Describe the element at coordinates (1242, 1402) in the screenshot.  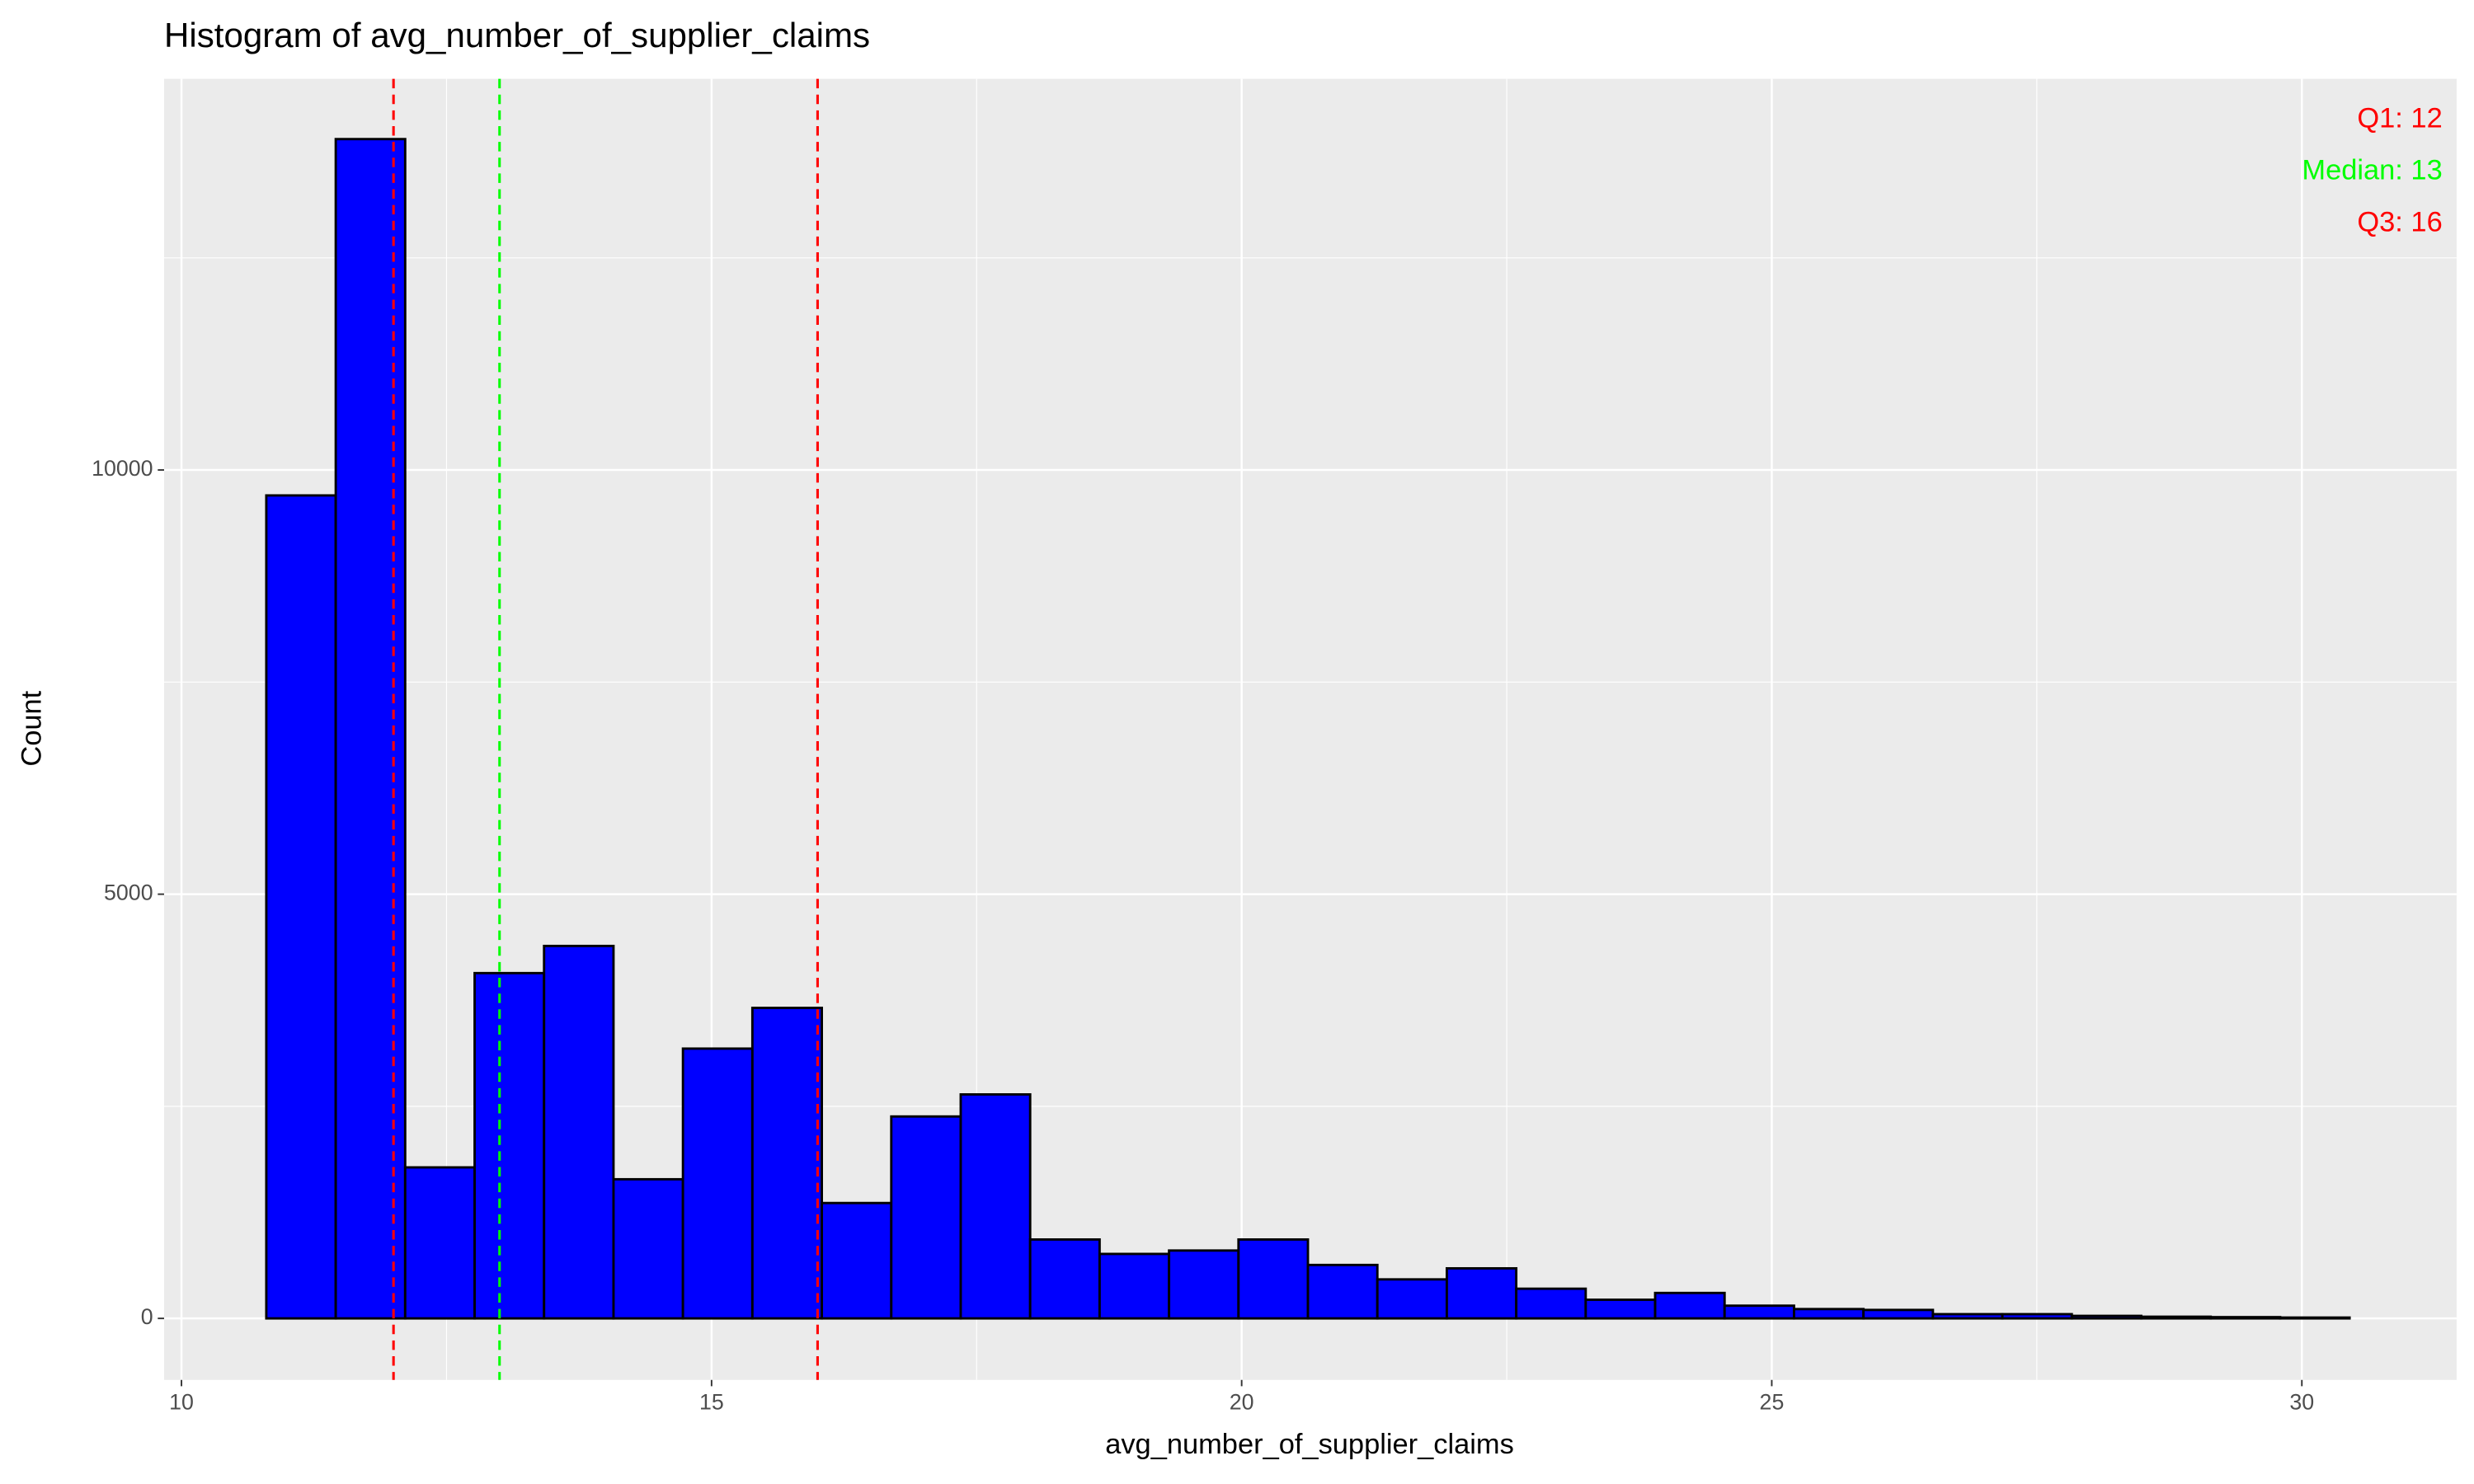
I see `x-tick-label: 20` at that location.